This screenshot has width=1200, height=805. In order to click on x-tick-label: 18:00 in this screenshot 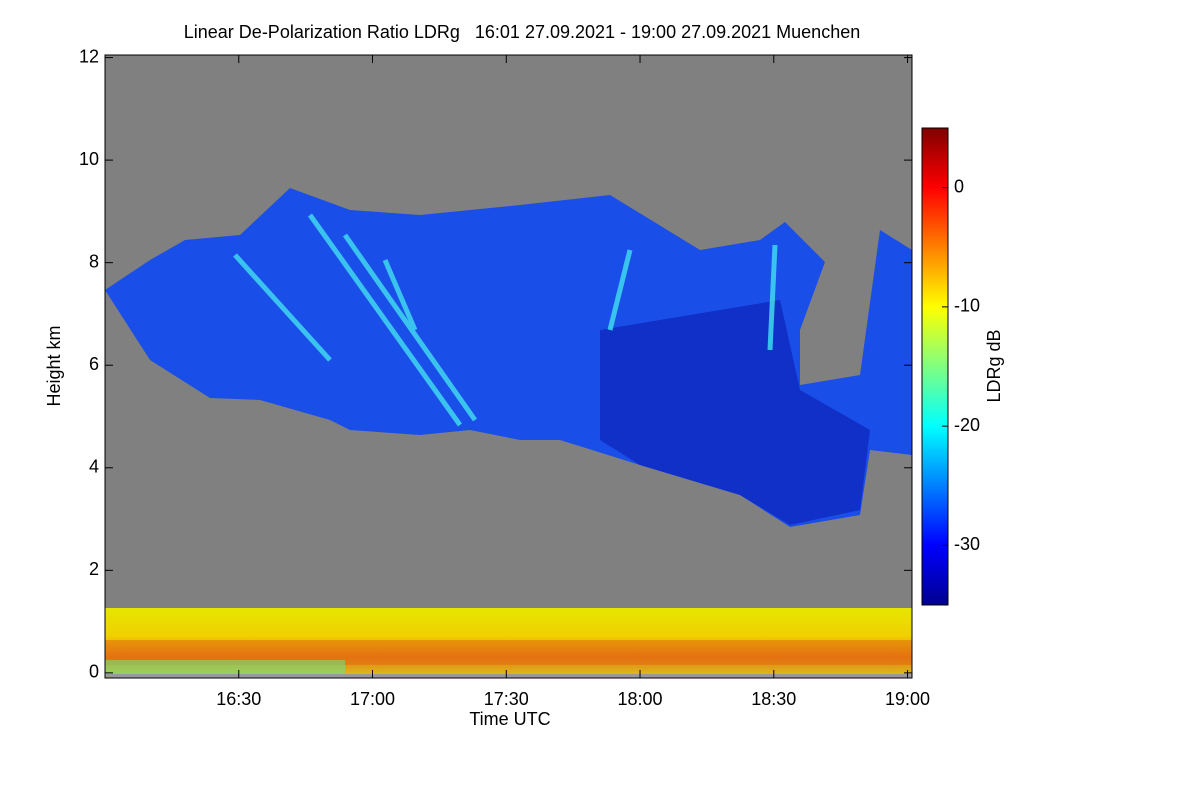, I will do `click(640, 699)`.